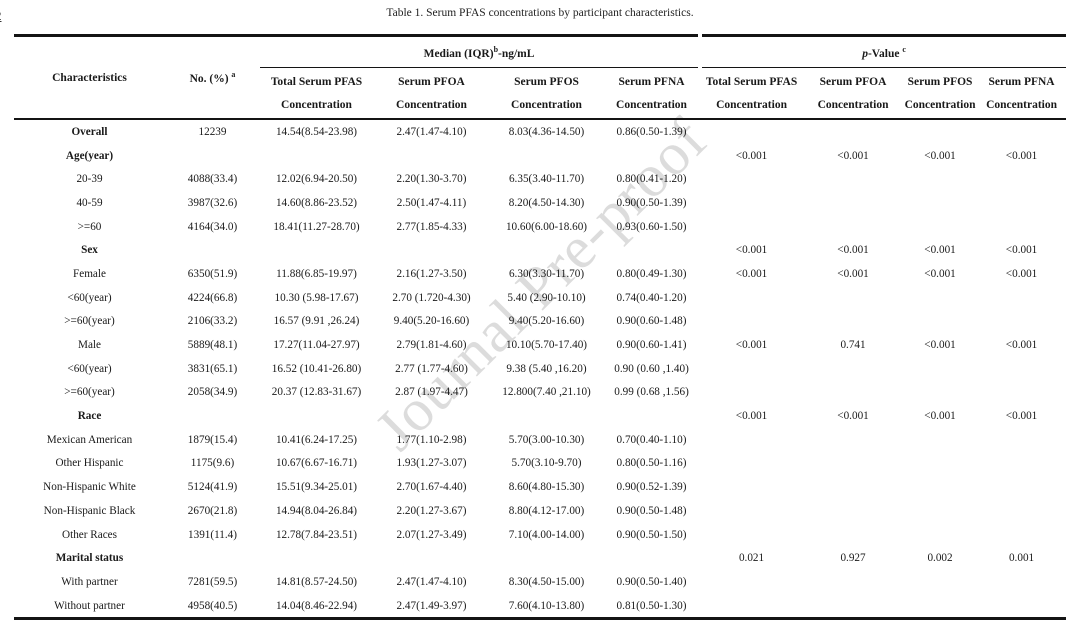 The height and width of the screenshot is (627, 1080). Describe the element at coordinates (546, 131) in the screenshot. I see `cell-value: 8.03(4.36-14.50)` at that location.